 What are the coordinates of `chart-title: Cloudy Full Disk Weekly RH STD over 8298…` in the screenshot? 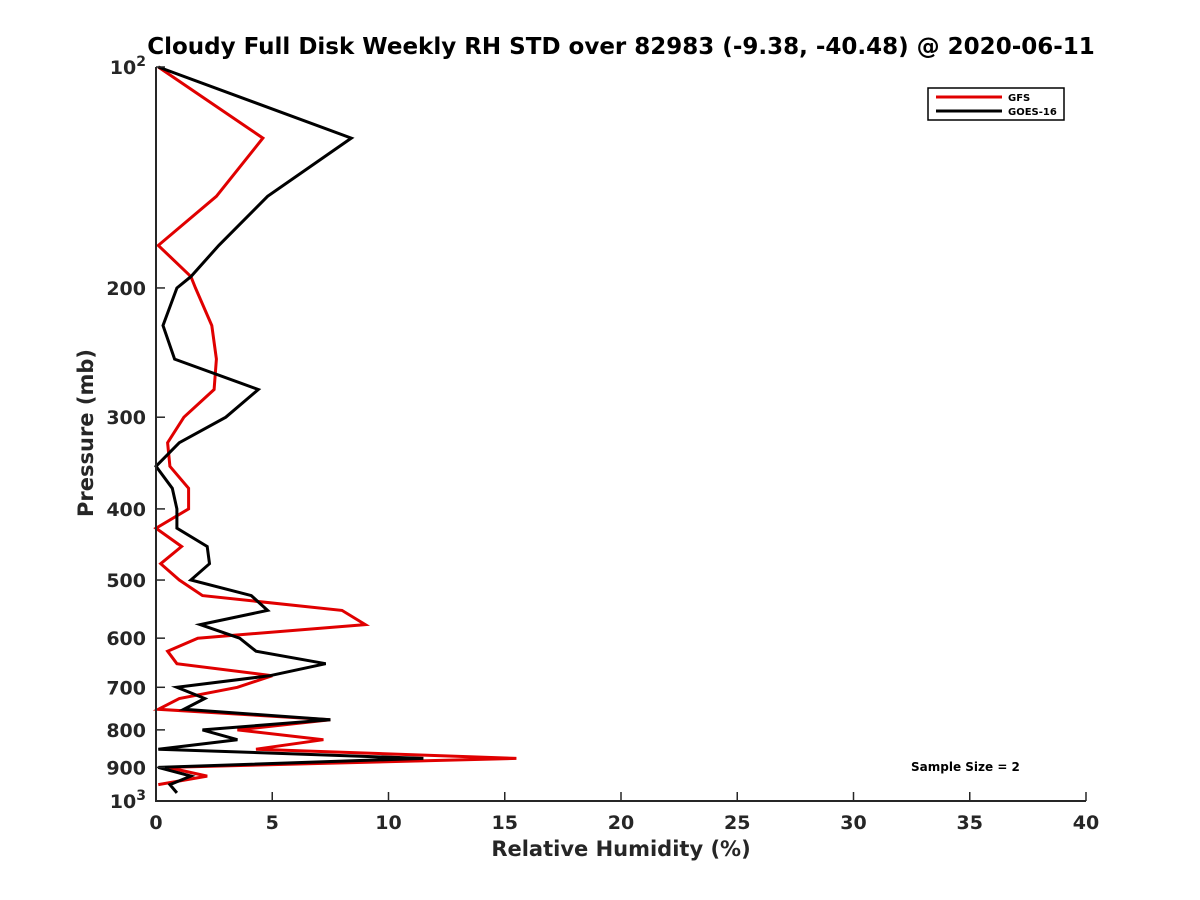 It's located at (621, 47).